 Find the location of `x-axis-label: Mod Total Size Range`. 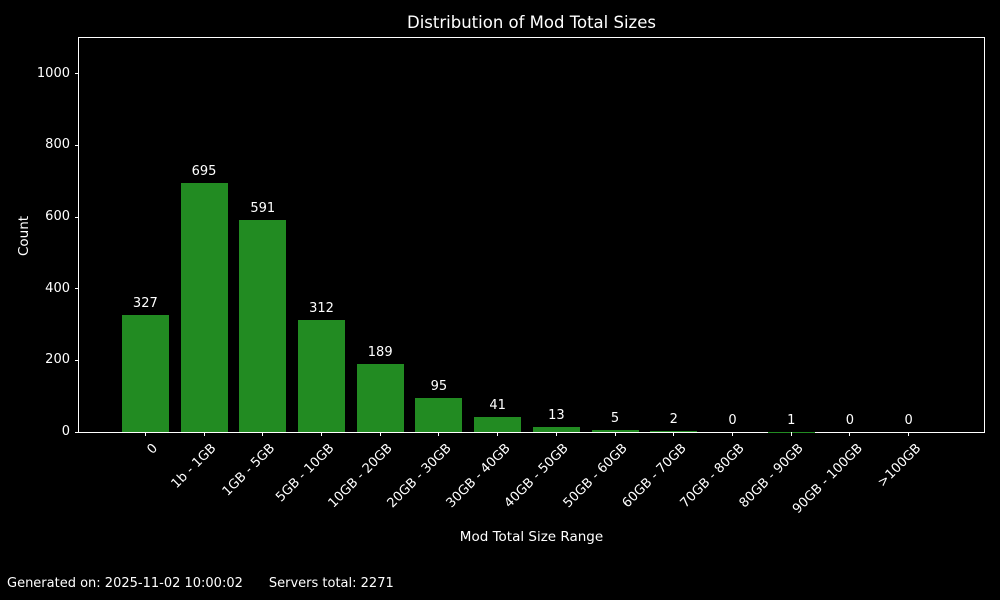

x-axis-label: Mod Total Size Range is located at coordinates (531, 537).